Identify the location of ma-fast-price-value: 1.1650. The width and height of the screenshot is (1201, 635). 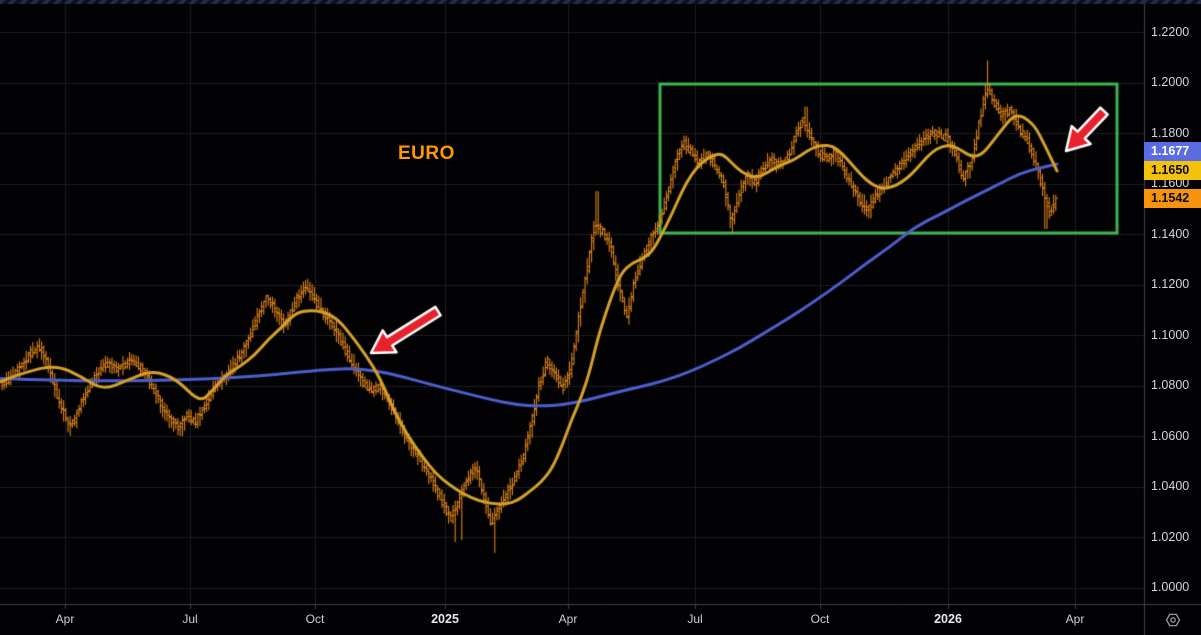
(1170, 170).